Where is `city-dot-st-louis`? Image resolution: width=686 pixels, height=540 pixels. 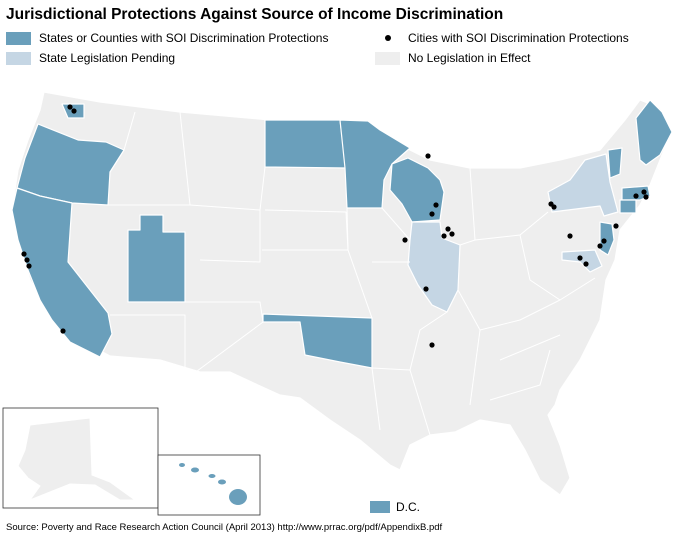
city-dot-st-louis is located at coordinates (426, 289).